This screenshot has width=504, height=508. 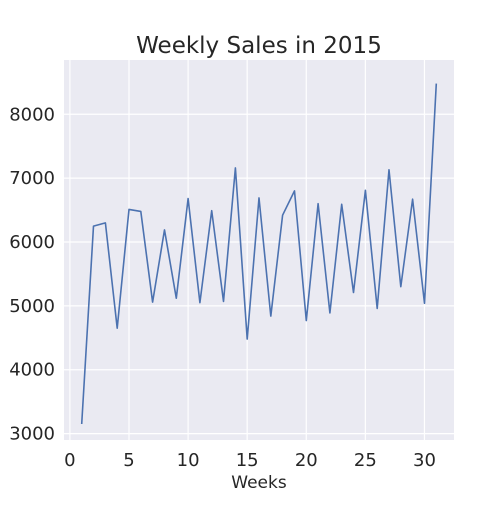 What do you see at coordinates (365, 460) in the screenshot?
I see `x-tick-label: 25` at bounding box center [365, 460].